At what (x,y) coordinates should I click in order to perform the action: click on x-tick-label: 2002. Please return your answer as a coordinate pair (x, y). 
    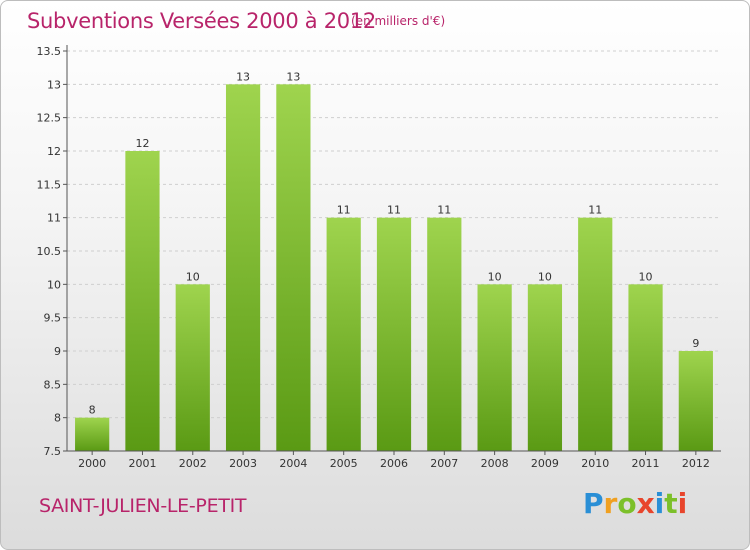
    Looking at the image, I should click on (193, 463).